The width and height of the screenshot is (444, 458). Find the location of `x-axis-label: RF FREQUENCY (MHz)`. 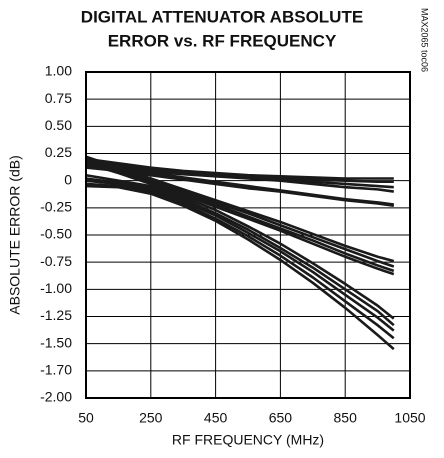

x-axis-label: RF FREQUENCY (MHz) is located at coordinates (248, 440).